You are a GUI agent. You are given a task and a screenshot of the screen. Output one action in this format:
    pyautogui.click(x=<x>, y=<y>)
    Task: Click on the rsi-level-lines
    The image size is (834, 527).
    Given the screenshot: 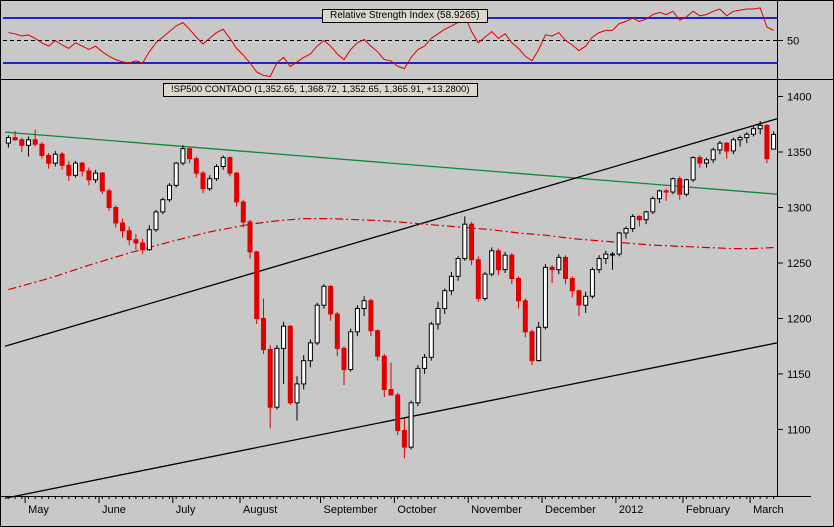 What is the action you would take?
    pyautogui.click(x=390, y=40)
    